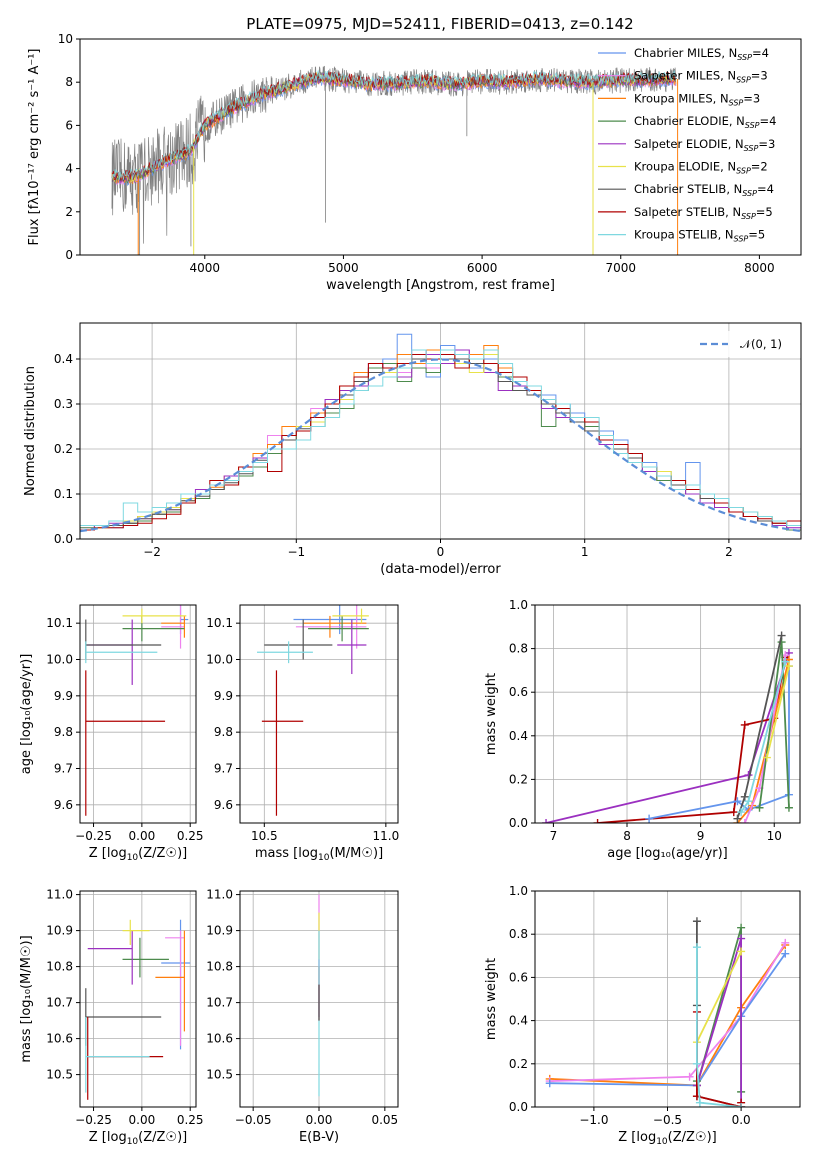  What do you see at coordinates (34, 147) in the screenshot?
I see `y-axis-label: Flux [fλ10⁻¹⁷ erg cm⁻² s⁻¹ A⁻¹]` at bounding box center [34, 147].